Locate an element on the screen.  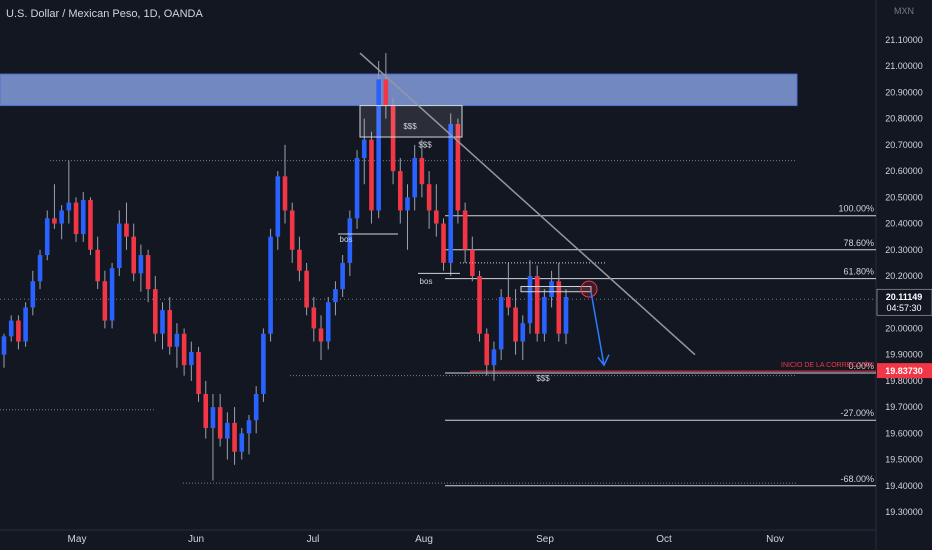
fib-level-label: -27.00% is located at coordinates (857, 413).